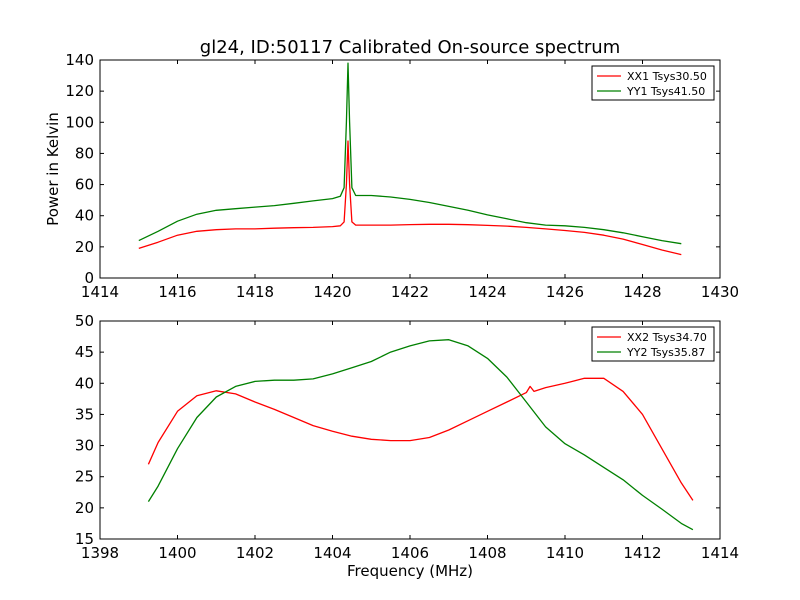 The width and height of the screenshot is (800, 600). I want to click on top-x-tick-label: 1428, so click(642, 292).